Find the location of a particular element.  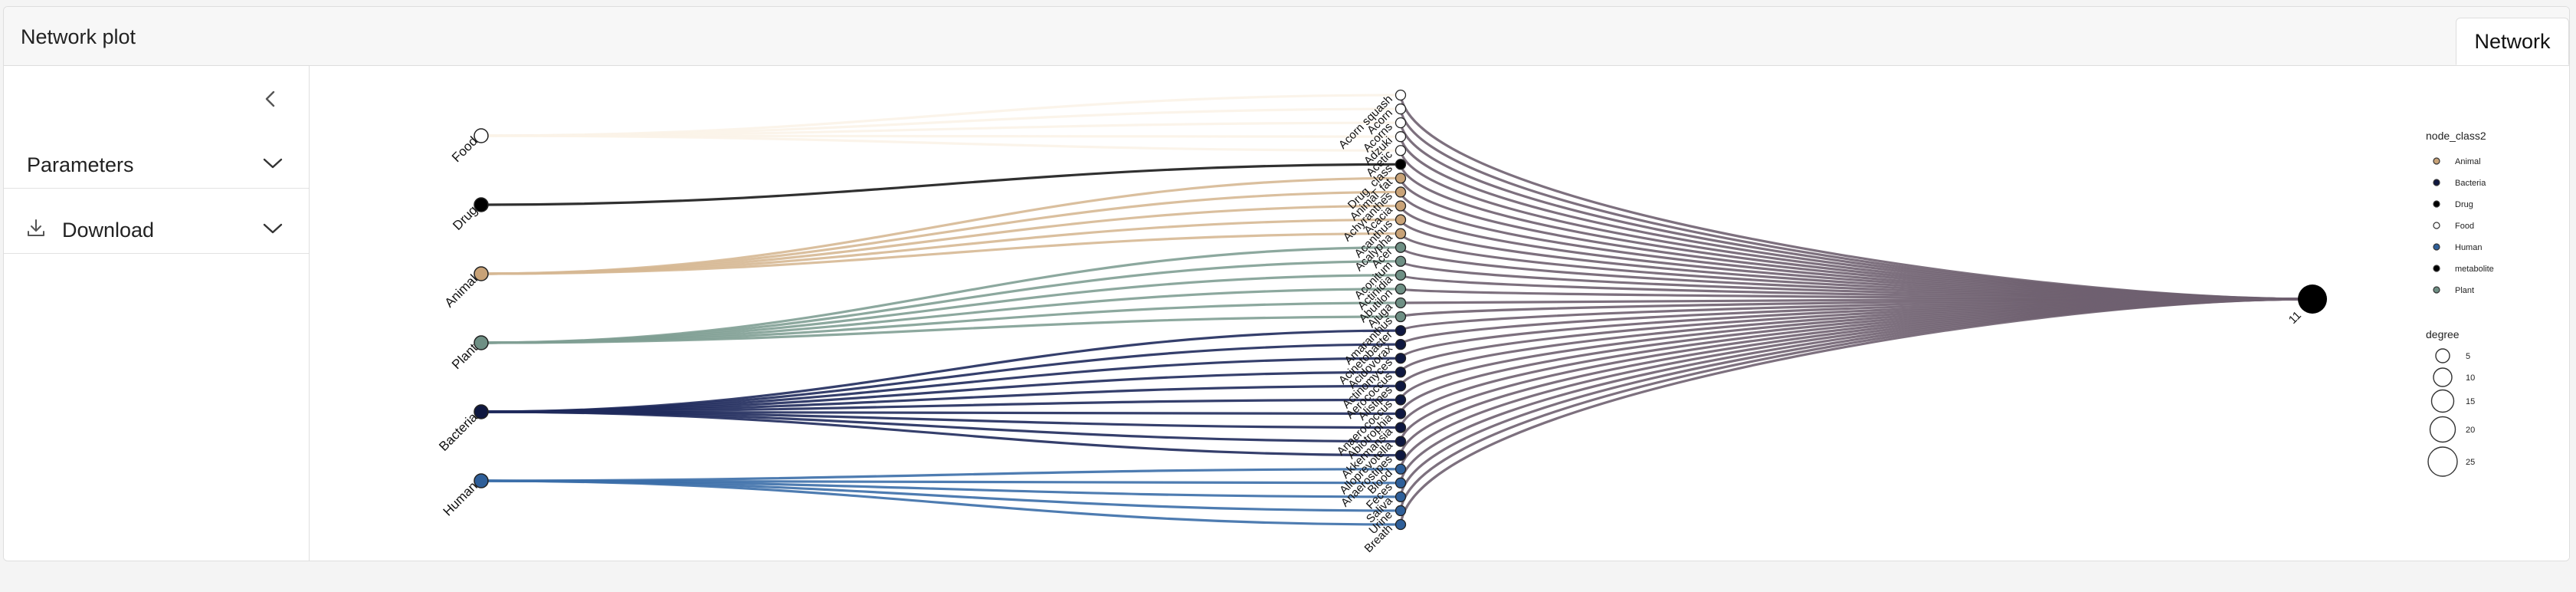

source-node-label: Human is located at coordinates (461, 498).